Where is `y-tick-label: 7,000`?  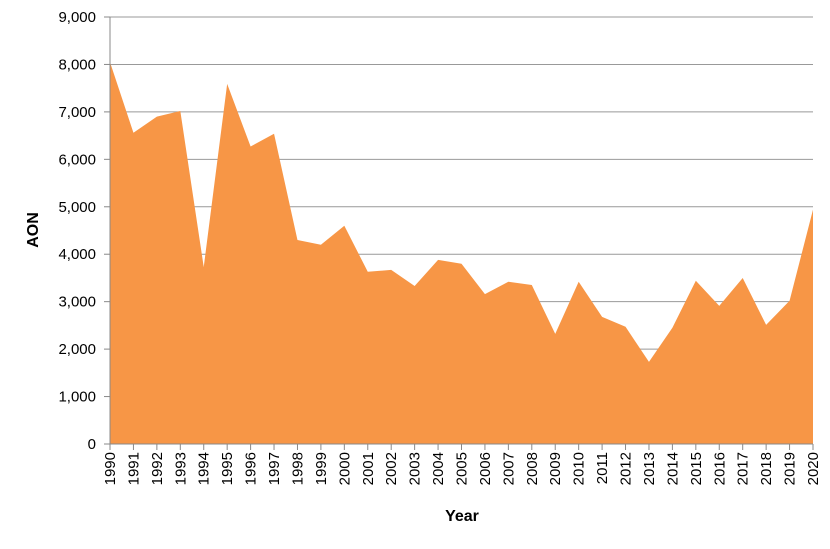
y-tick-label: 7,000 is located at coordinates (77, 112).